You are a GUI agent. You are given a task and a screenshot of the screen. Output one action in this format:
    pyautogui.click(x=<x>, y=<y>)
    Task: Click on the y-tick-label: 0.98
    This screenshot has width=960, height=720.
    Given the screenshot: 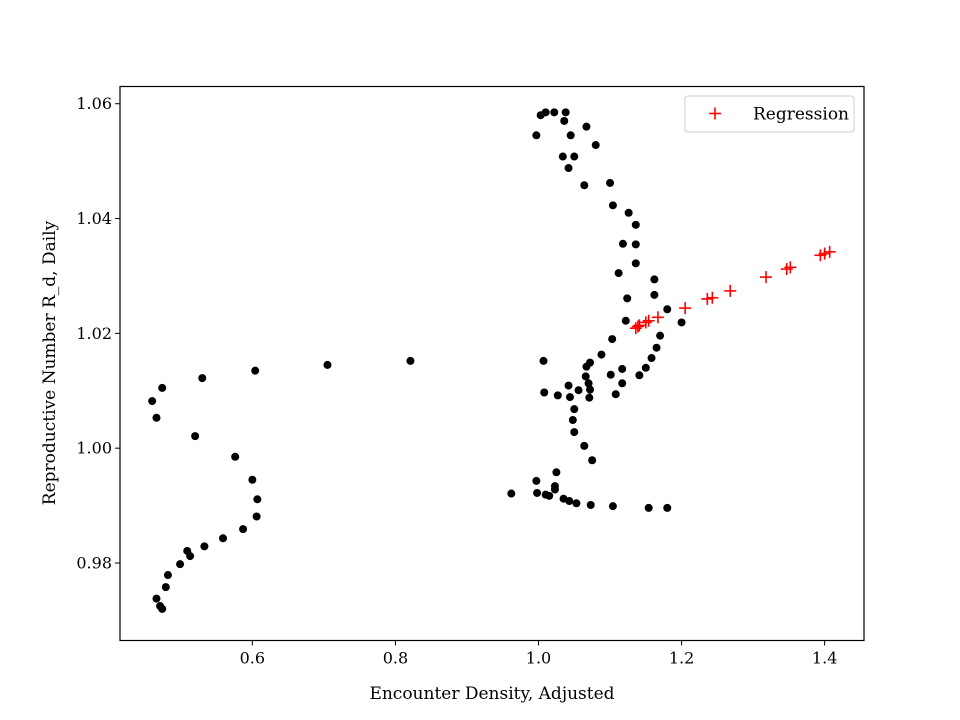 What is the action you would take?
    pyautogui.click(x=94, y=562)
    